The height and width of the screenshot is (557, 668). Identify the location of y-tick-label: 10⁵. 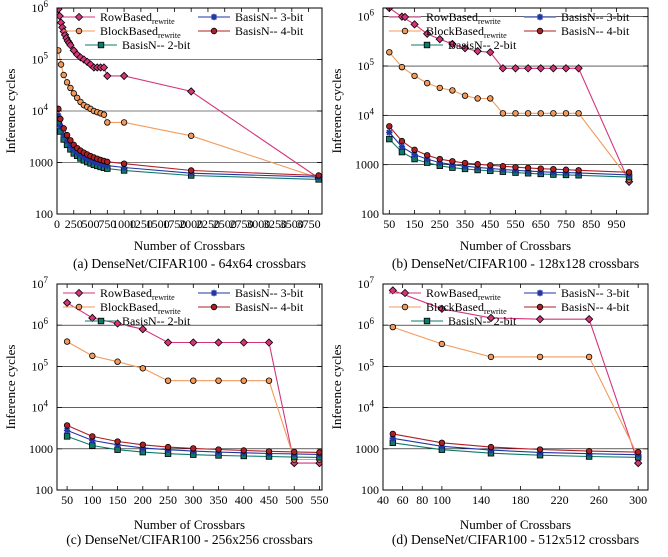
(366, 65).